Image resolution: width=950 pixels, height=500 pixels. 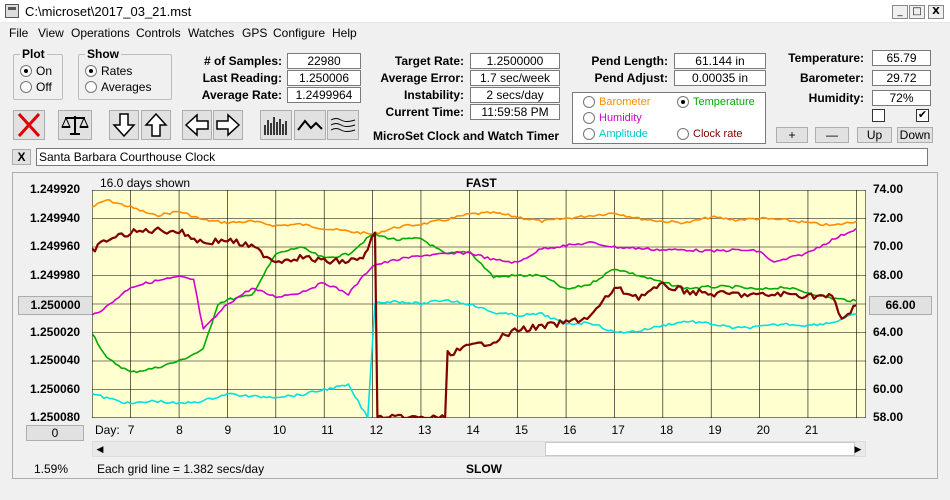 I want to click on balance-scale-icon, so click(x=75, y=125).